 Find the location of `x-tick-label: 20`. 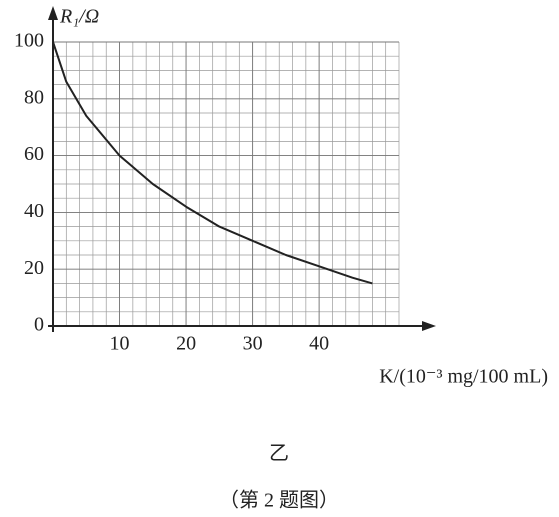

x-tick-label: 20 is located at coordinates (186, 344).